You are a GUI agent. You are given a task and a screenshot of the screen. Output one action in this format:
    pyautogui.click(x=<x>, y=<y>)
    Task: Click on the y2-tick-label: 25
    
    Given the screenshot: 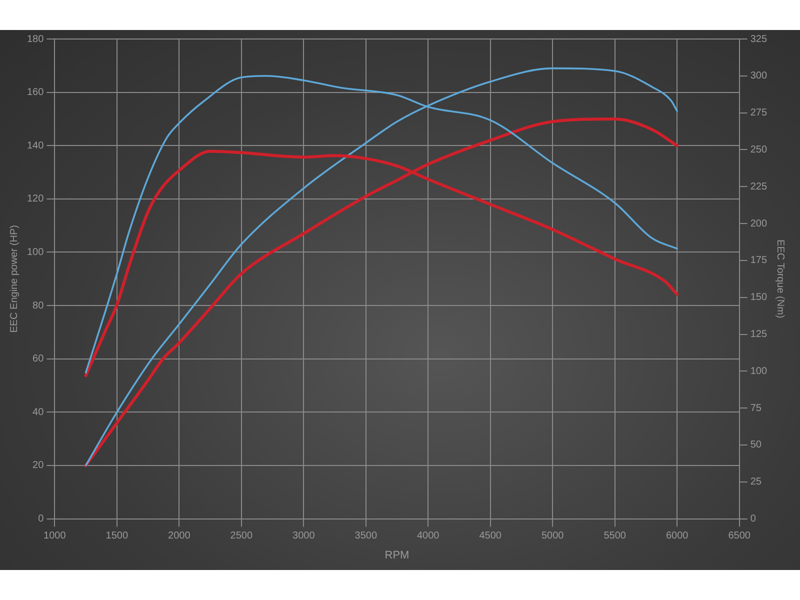 What is the action you would take?
    pyautogui.click(x=756, y=482)
    